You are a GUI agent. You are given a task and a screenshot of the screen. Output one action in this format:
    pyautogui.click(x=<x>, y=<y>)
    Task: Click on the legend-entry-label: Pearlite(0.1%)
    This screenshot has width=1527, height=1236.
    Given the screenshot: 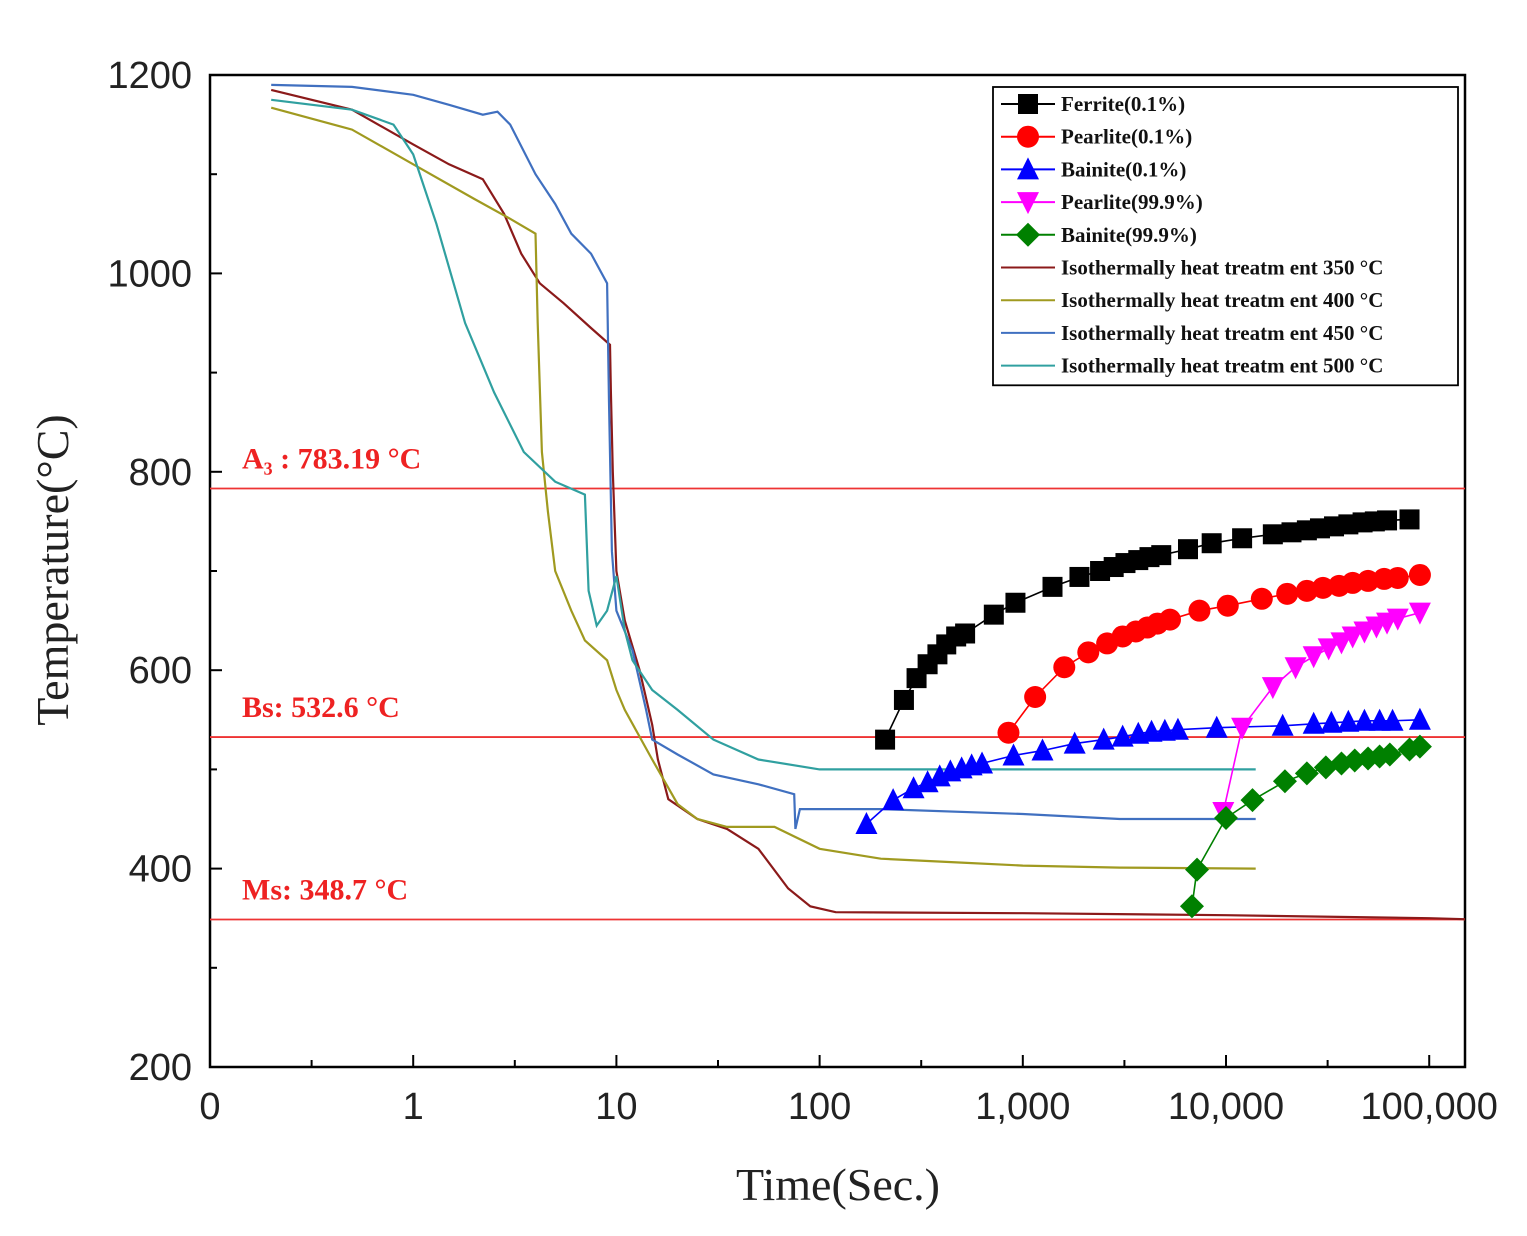 What is the action you would take?
    pyautogui.click(x=1126, y=137)
    